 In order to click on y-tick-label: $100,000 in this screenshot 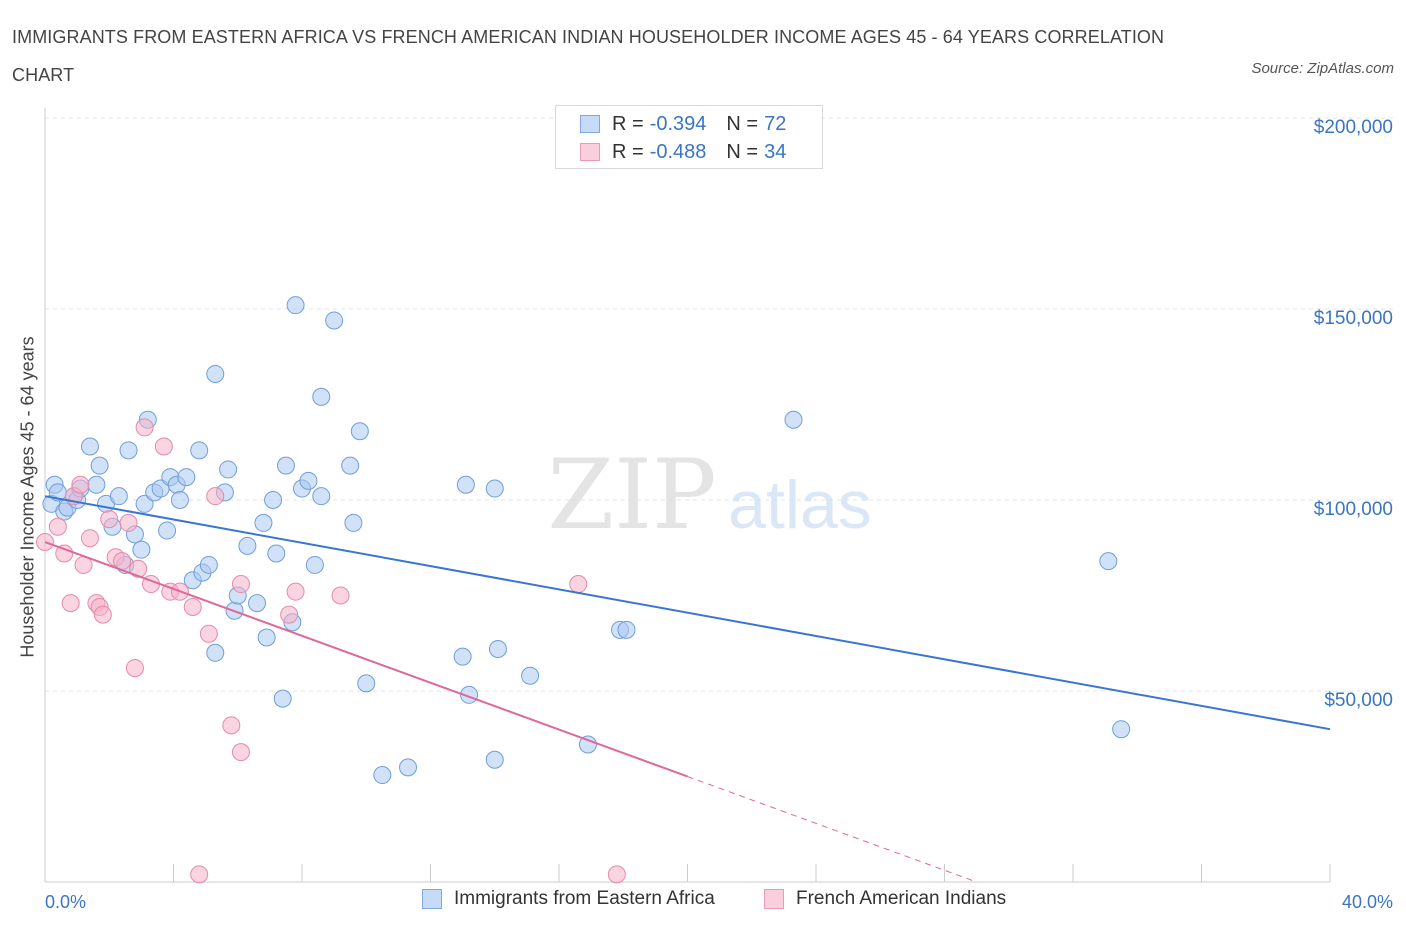, I will do `click(1353, 509)`.